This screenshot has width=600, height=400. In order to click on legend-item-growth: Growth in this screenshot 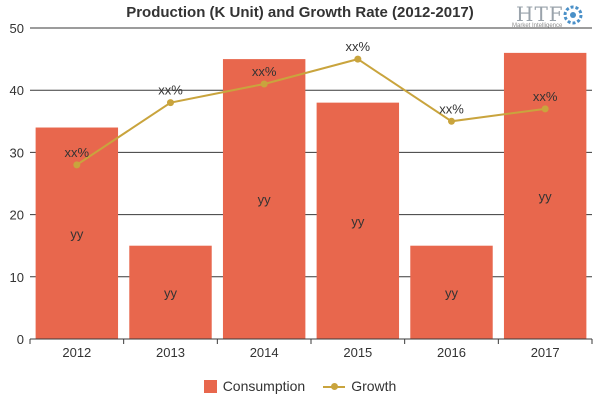, I will do `click(359, 386)`.